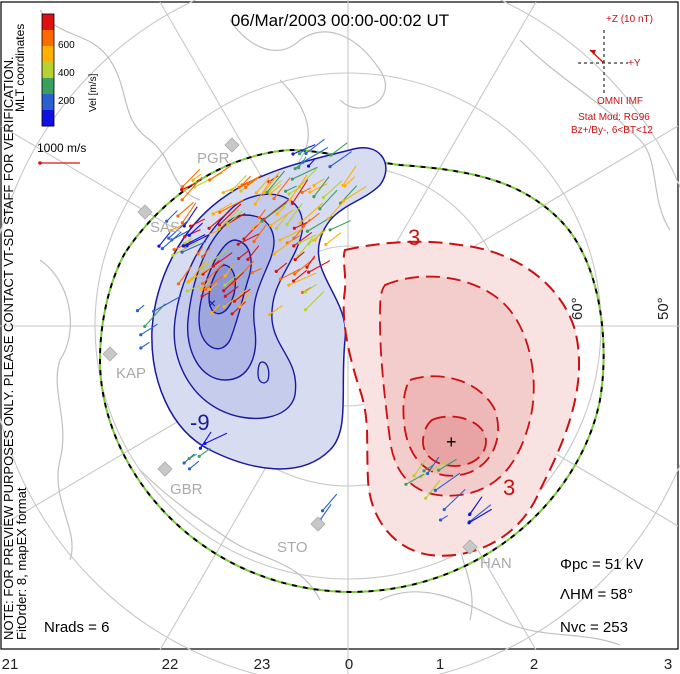 The width and height of the screenshot is (680, 674). Describe the element at coordinates (620, 101) in the screenshot. I see `imf-source: OMNI IMF` at that location.